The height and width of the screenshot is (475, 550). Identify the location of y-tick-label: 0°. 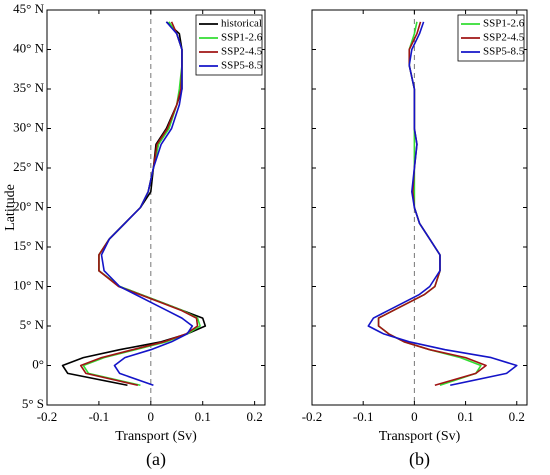
(38, 363).